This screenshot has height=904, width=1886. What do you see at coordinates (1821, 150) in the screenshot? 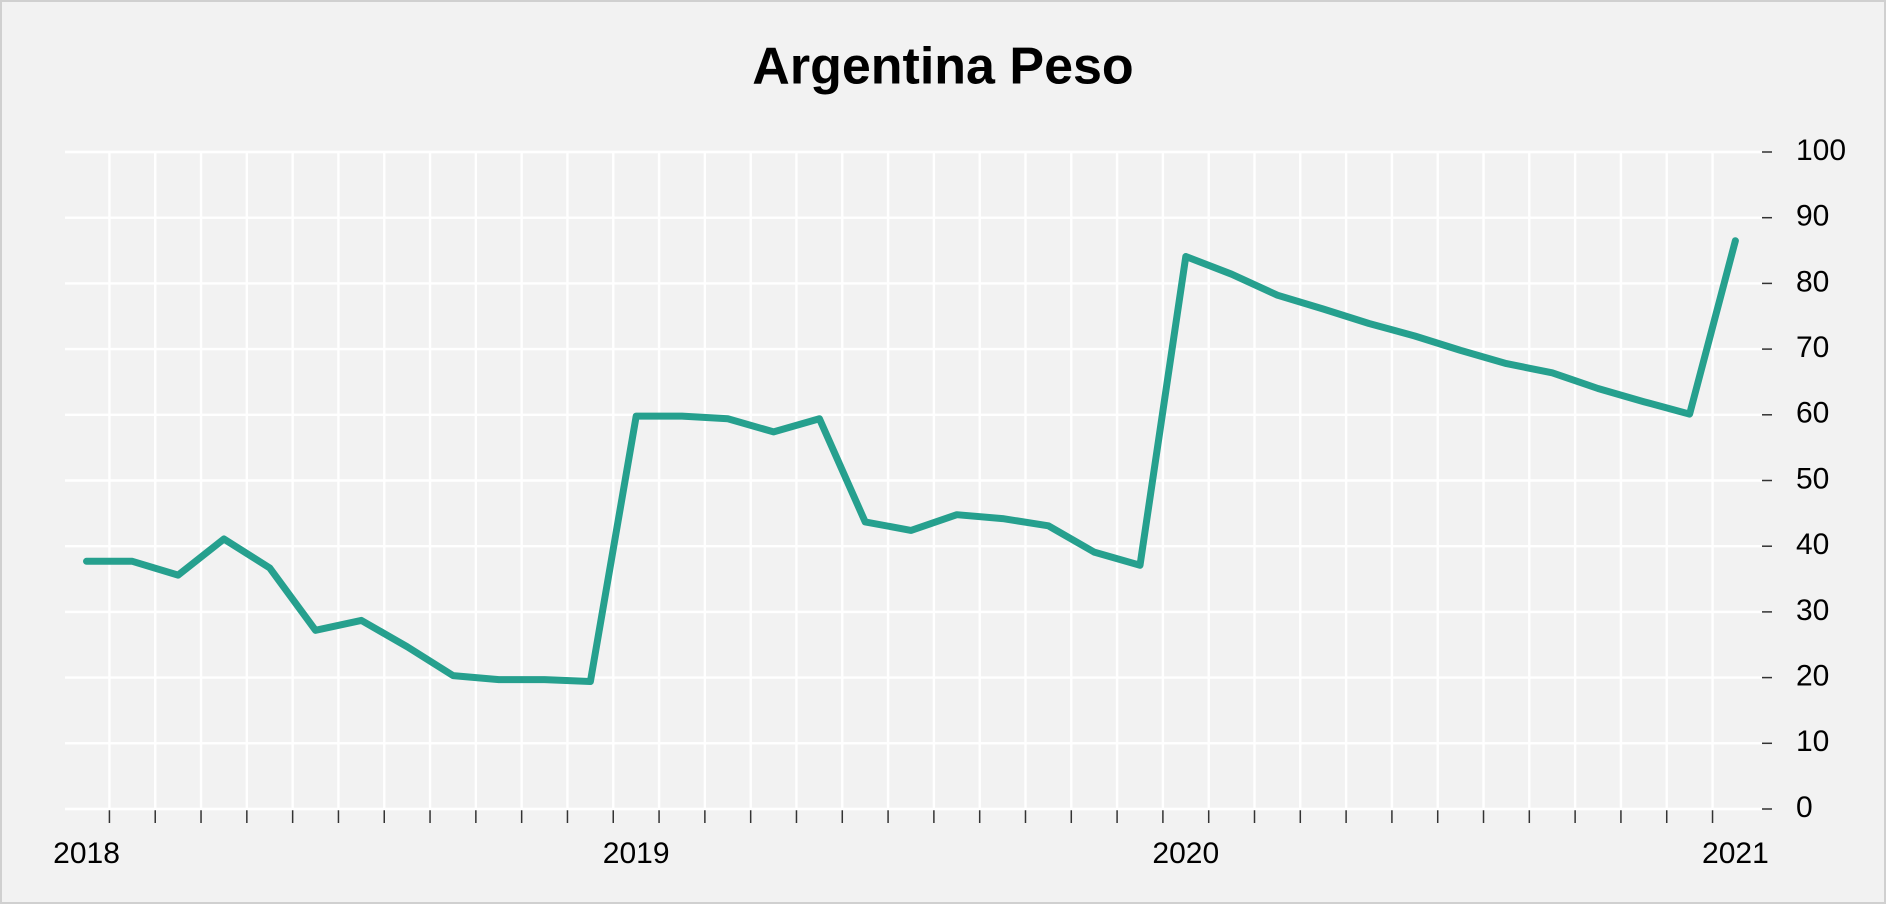
I see `y-tick-label: 100` at bounding box center [1821, 150].